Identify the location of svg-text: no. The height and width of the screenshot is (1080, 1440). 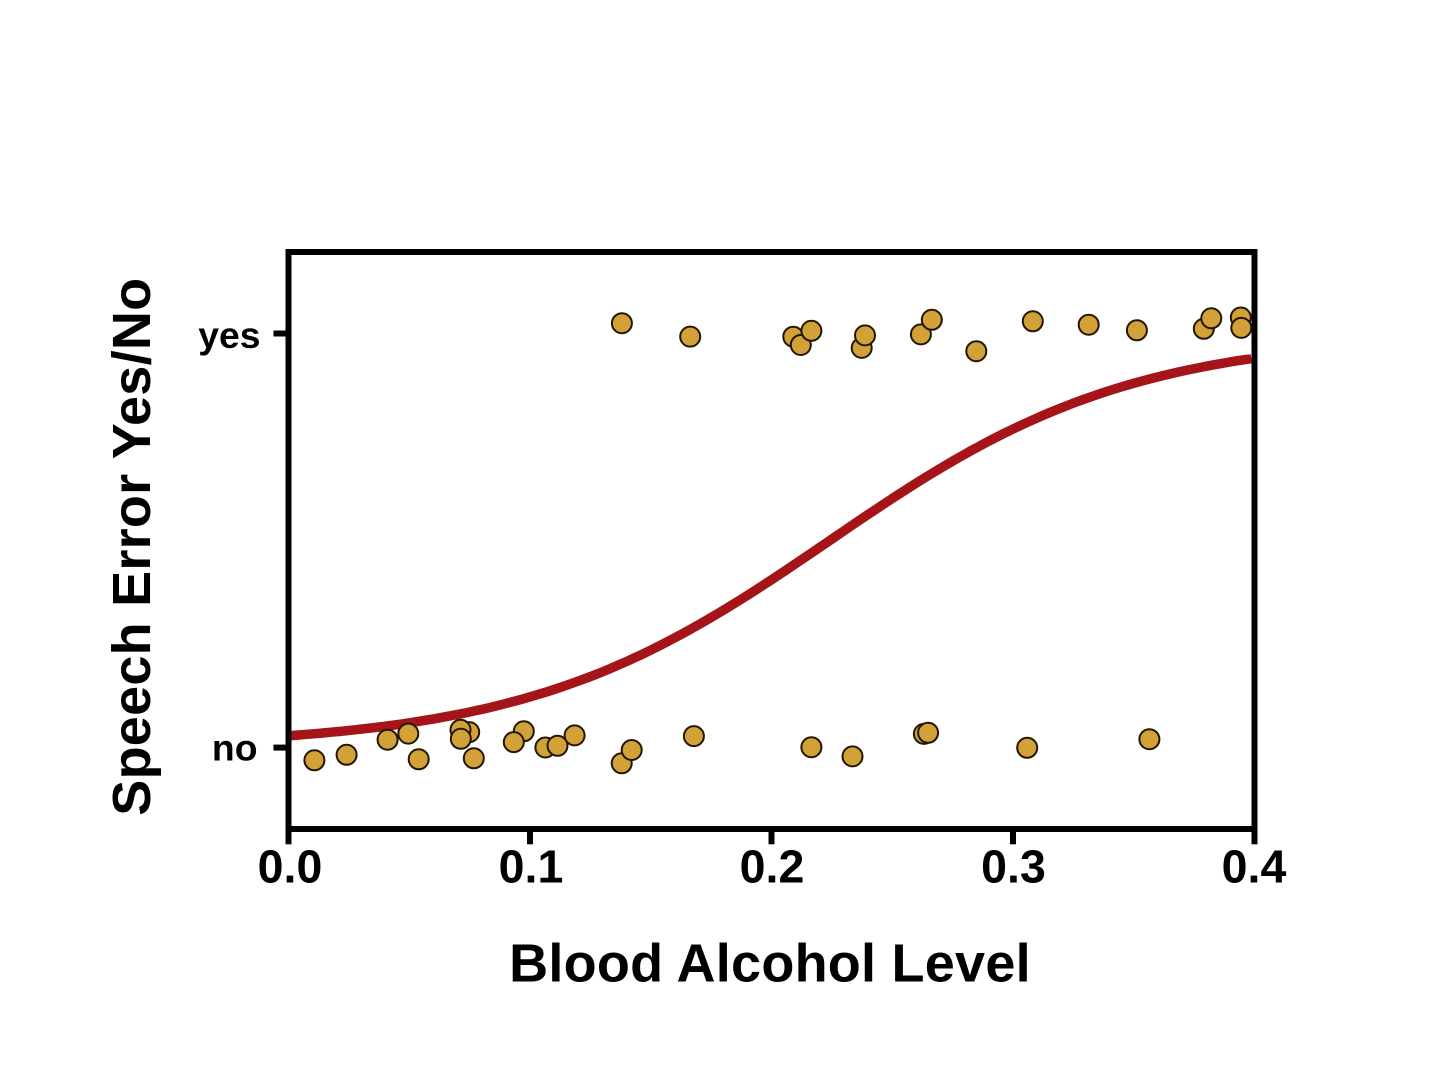
(235, 747).